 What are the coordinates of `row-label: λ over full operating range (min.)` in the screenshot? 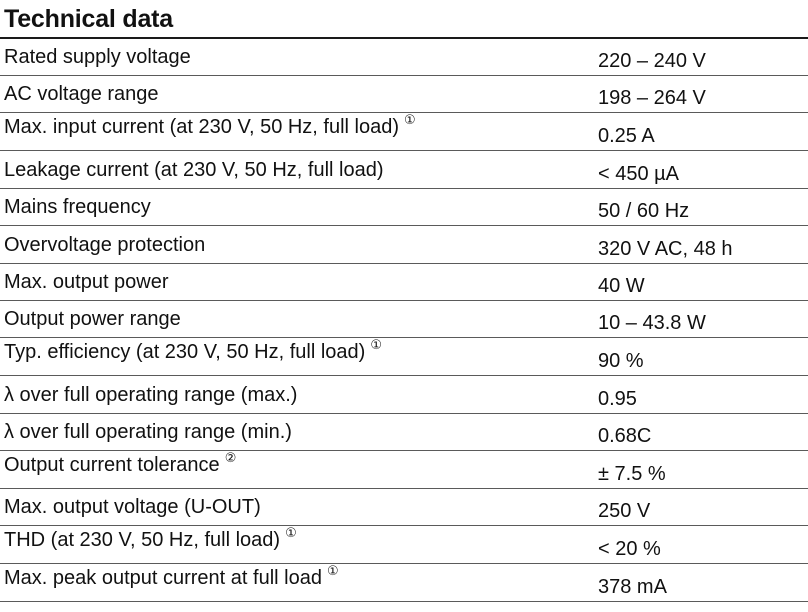 It's located at (148, 432).